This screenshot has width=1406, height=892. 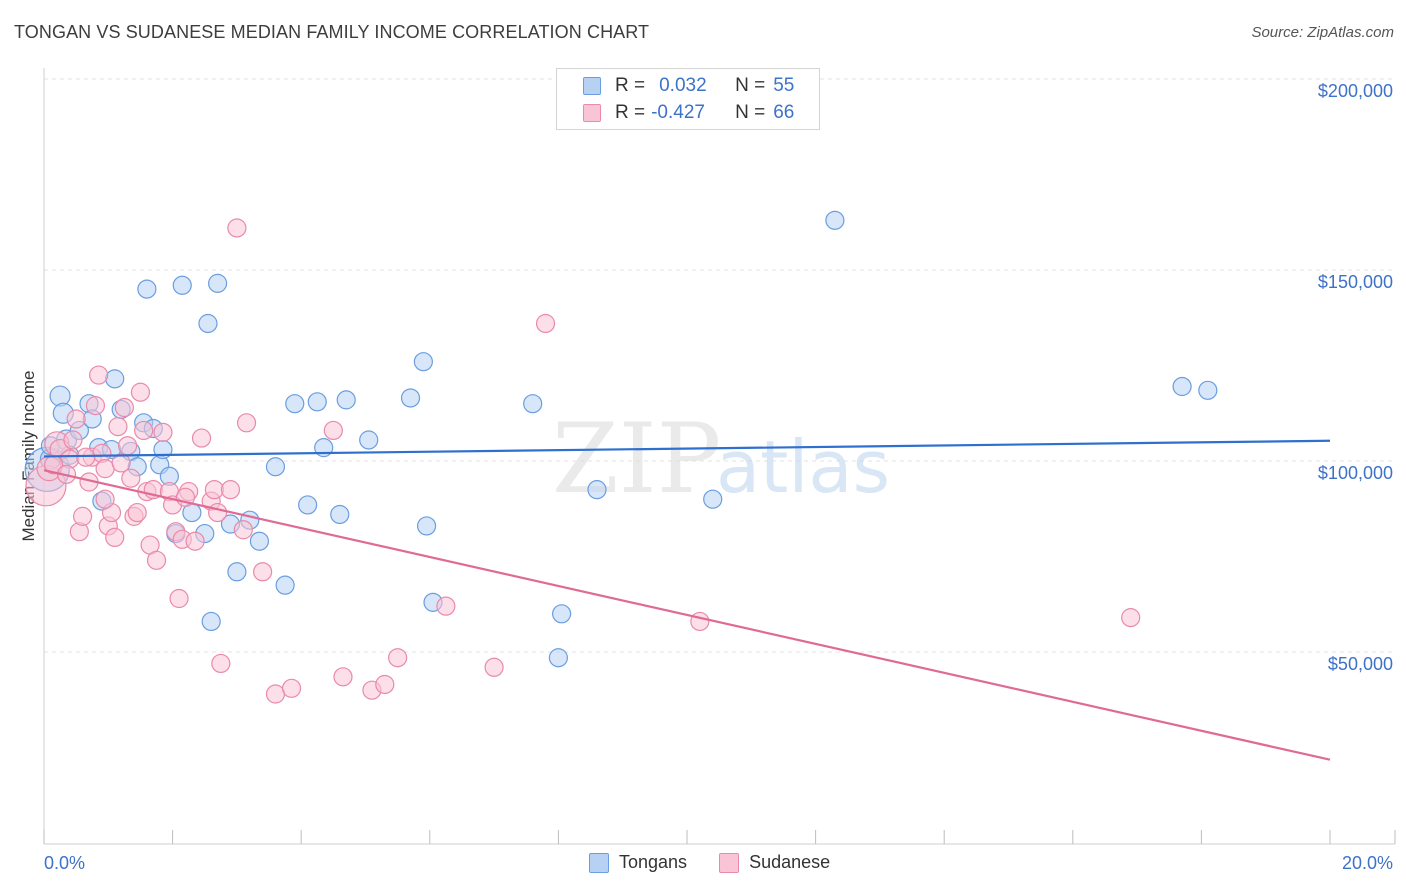 What do you see at coordinates (790, 862) in the screenshot?
I see `sudanese-legend-label: Sudanese` at bounding box center [790, 862].